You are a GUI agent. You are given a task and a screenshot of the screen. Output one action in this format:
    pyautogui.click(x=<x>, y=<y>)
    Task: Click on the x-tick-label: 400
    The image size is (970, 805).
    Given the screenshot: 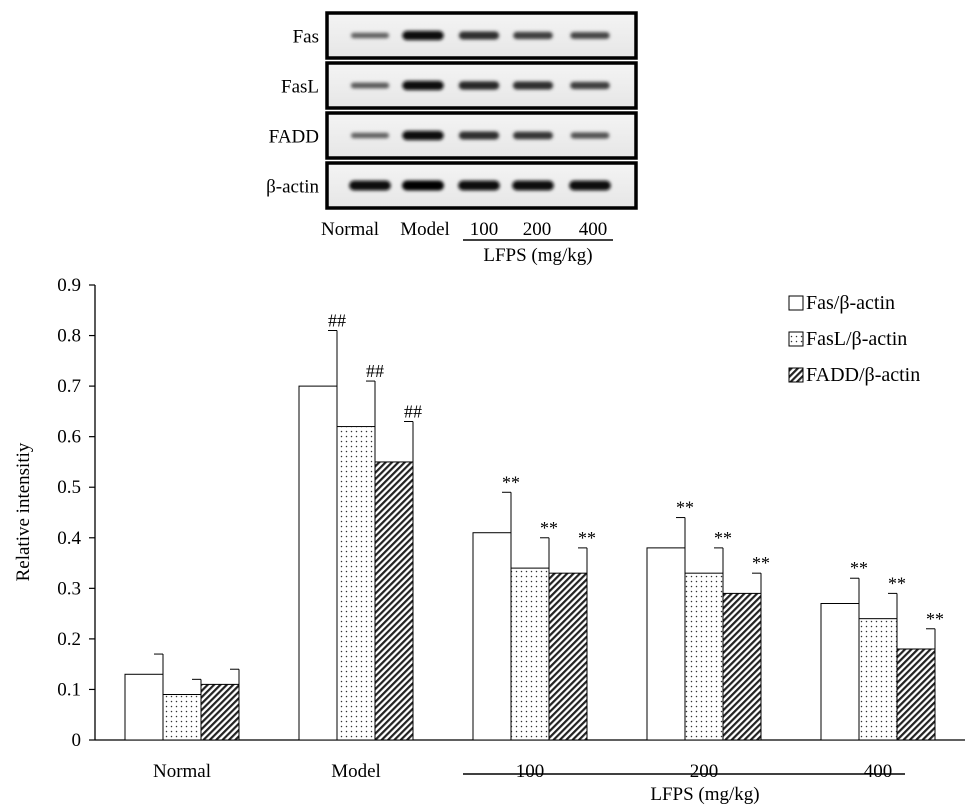 What is the action you would take?
    pyautogui.click(x=878, y=771)
    